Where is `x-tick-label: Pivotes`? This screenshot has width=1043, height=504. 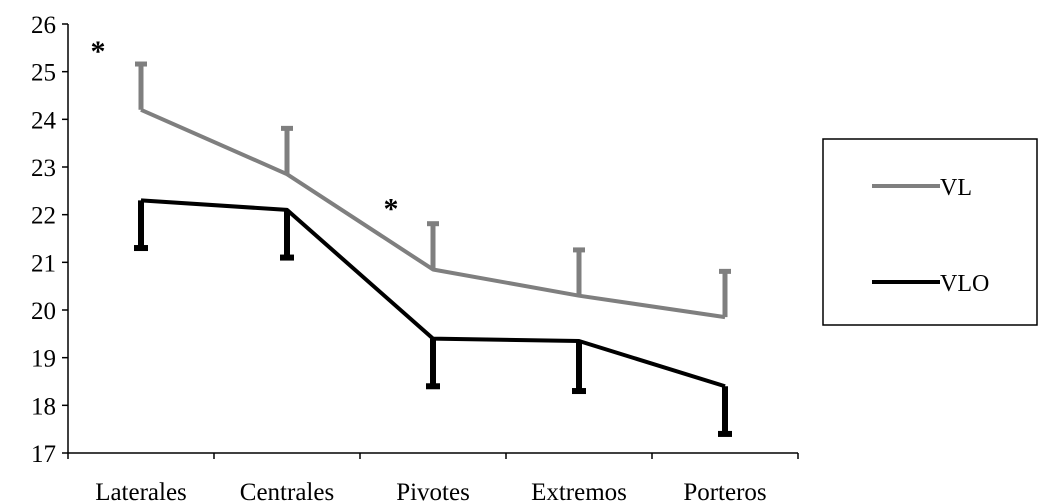 x-tick-label: Pivotes is located at coordinates (433, 491).